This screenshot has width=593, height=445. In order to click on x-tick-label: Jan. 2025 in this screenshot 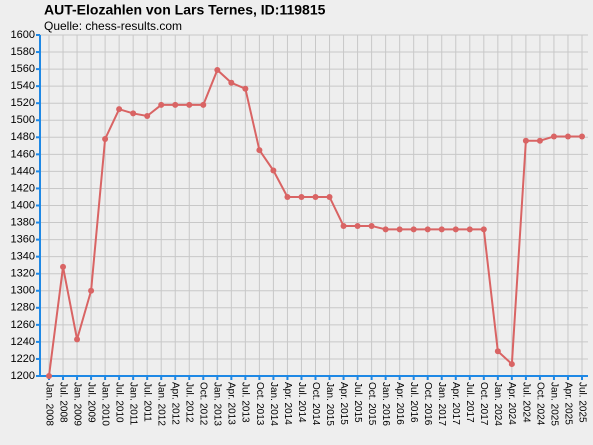, I will do `click(553, 404)`.